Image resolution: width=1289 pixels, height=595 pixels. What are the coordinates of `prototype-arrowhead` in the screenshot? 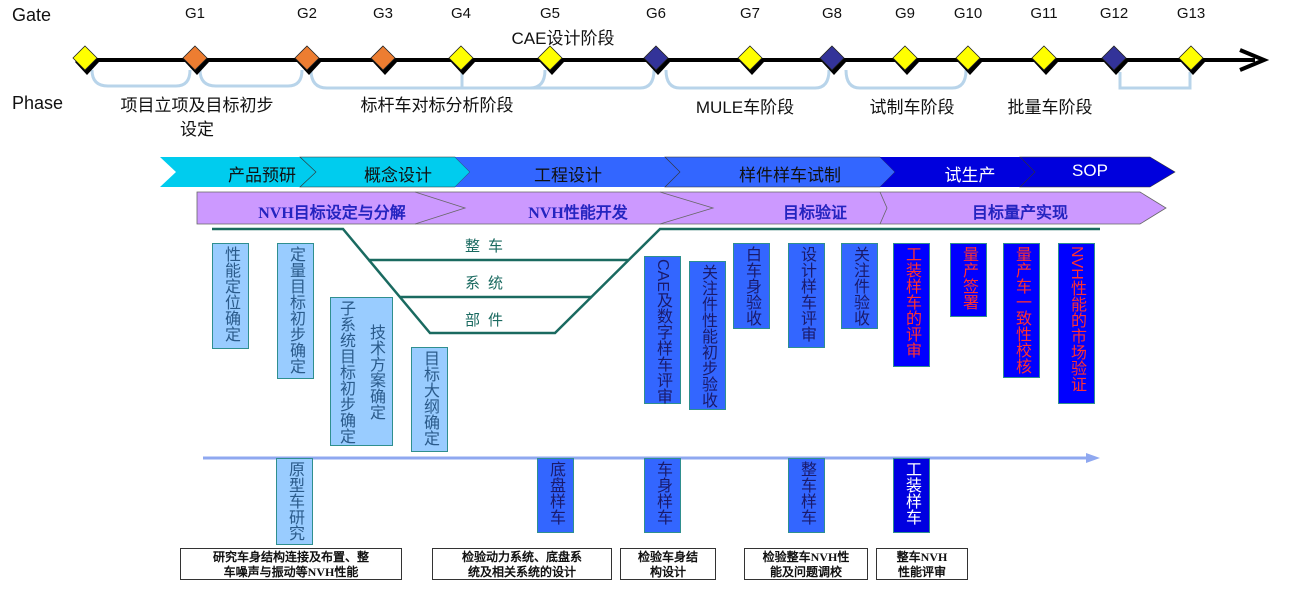 It's located at (1093, 458).